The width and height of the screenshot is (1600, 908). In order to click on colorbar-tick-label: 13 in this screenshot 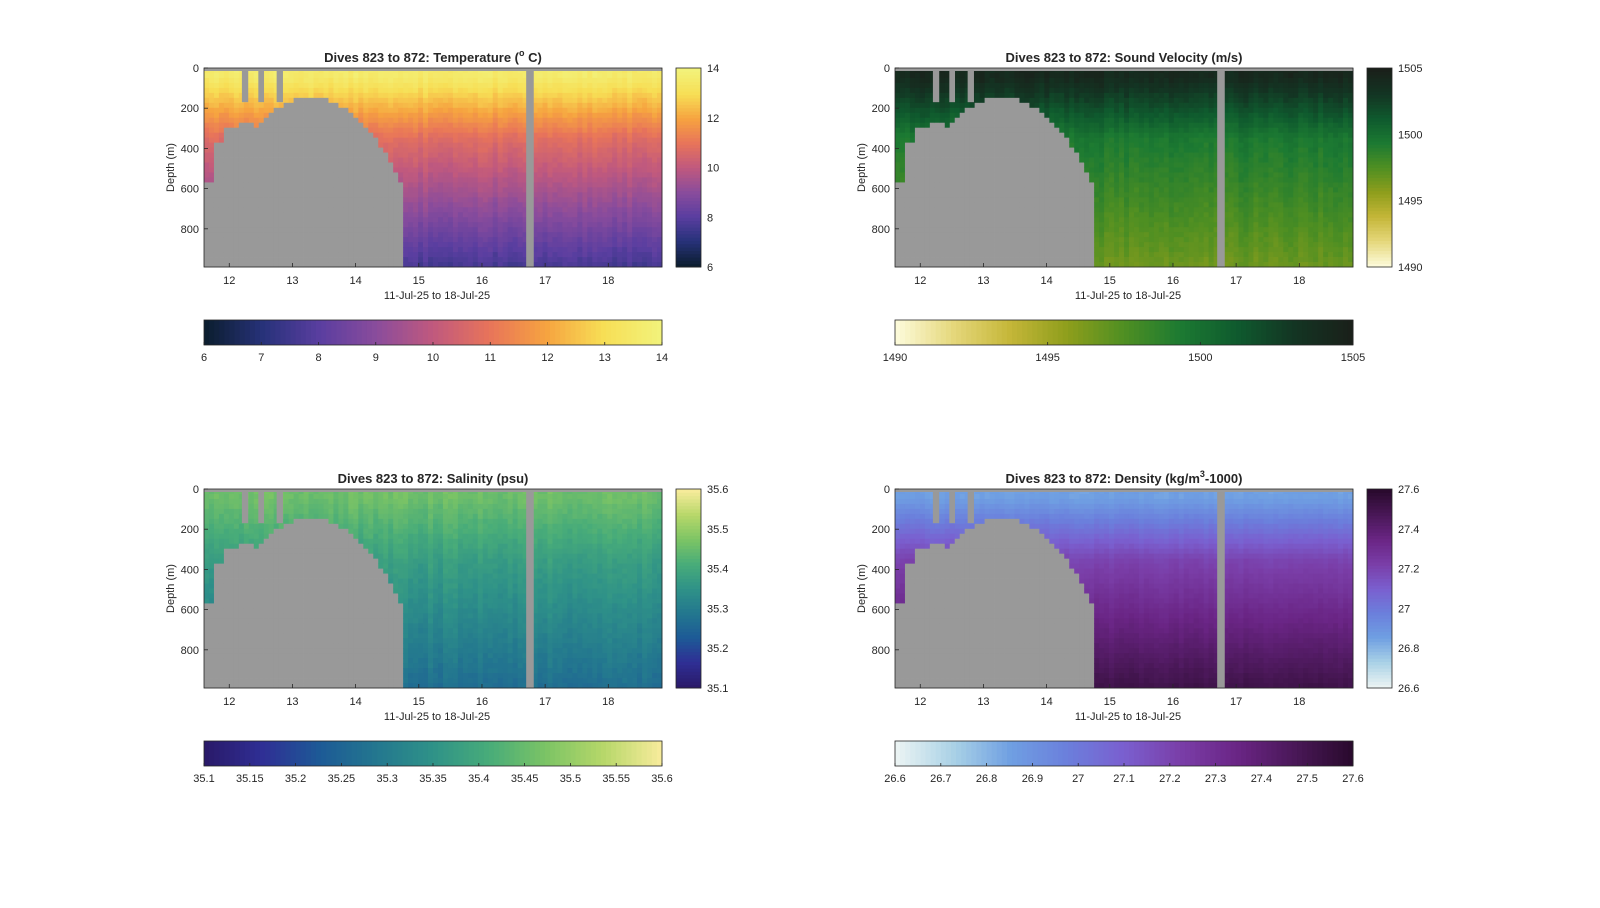, I will do `click(605, 358)`.